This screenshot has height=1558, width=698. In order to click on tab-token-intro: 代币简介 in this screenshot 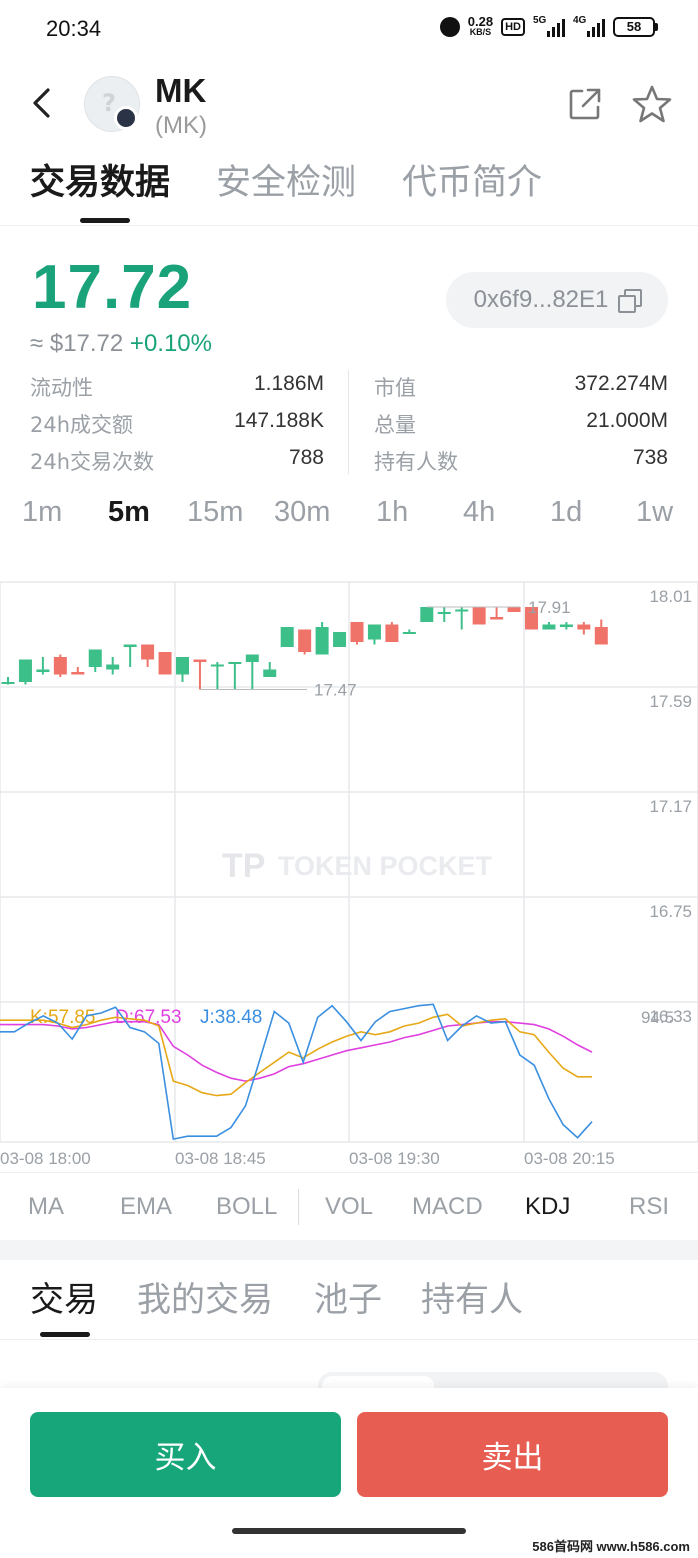, I will do `click(472, 183)`.